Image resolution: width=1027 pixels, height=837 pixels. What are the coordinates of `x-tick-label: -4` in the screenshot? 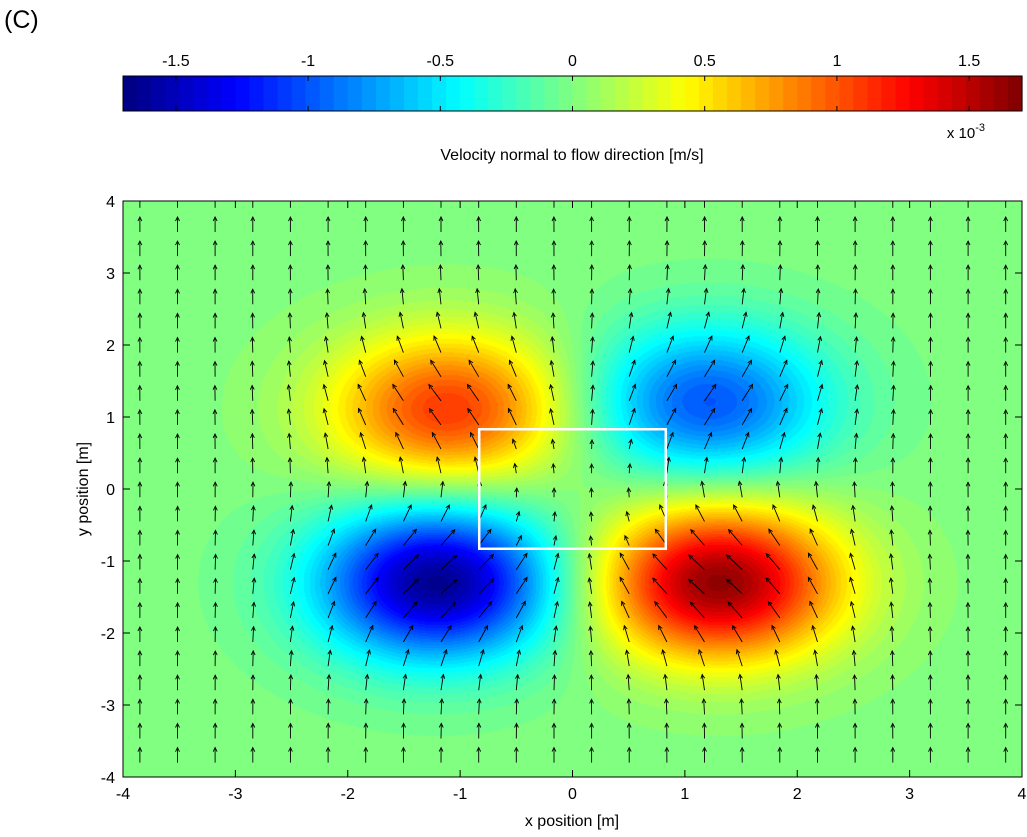 It's located at (123, 794).